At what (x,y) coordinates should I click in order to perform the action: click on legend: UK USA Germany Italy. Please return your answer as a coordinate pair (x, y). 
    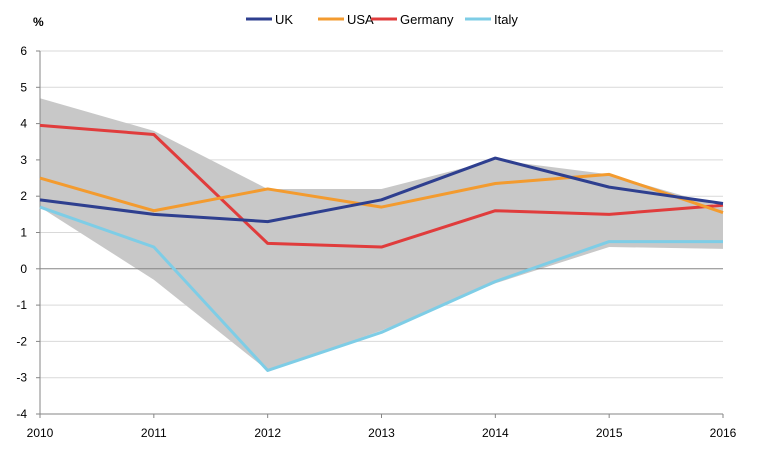
    Looking at the image, I should click on (382, 19).